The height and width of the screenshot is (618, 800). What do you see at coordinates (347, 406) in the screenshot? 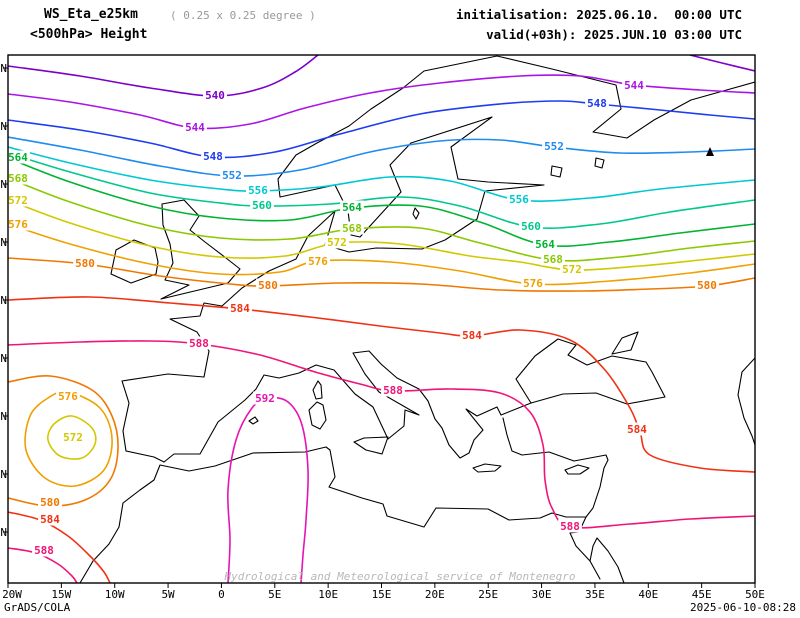
I see `coastline-mediterranean-north` at bounding box center [347, 406].